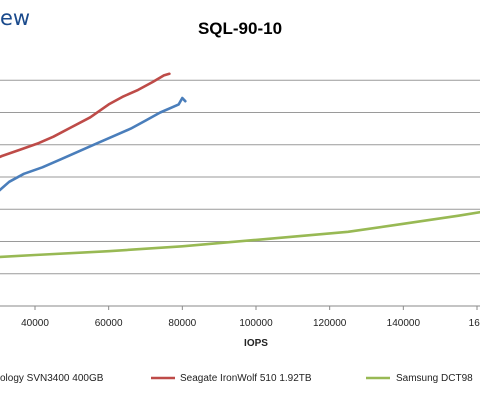  What do you see at coordinates (256, 343) in the screenshot?
I see `x-axis-label: IOPS` at bounding box center [256, 343].